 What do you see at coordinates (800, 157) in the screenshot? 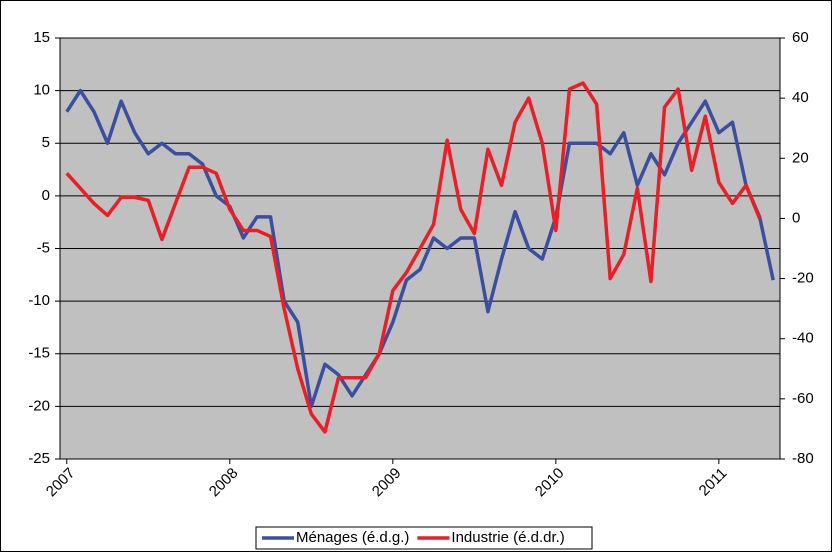
I see `y2-tick-label: 20` at bounding box center [800, 157].